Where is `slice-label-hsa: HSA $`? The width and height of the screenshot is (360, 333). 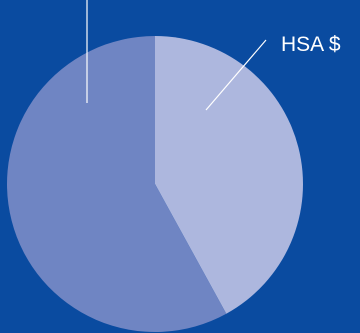
slice-label-hsa: HSA $ is located at coordinates (311, 44).